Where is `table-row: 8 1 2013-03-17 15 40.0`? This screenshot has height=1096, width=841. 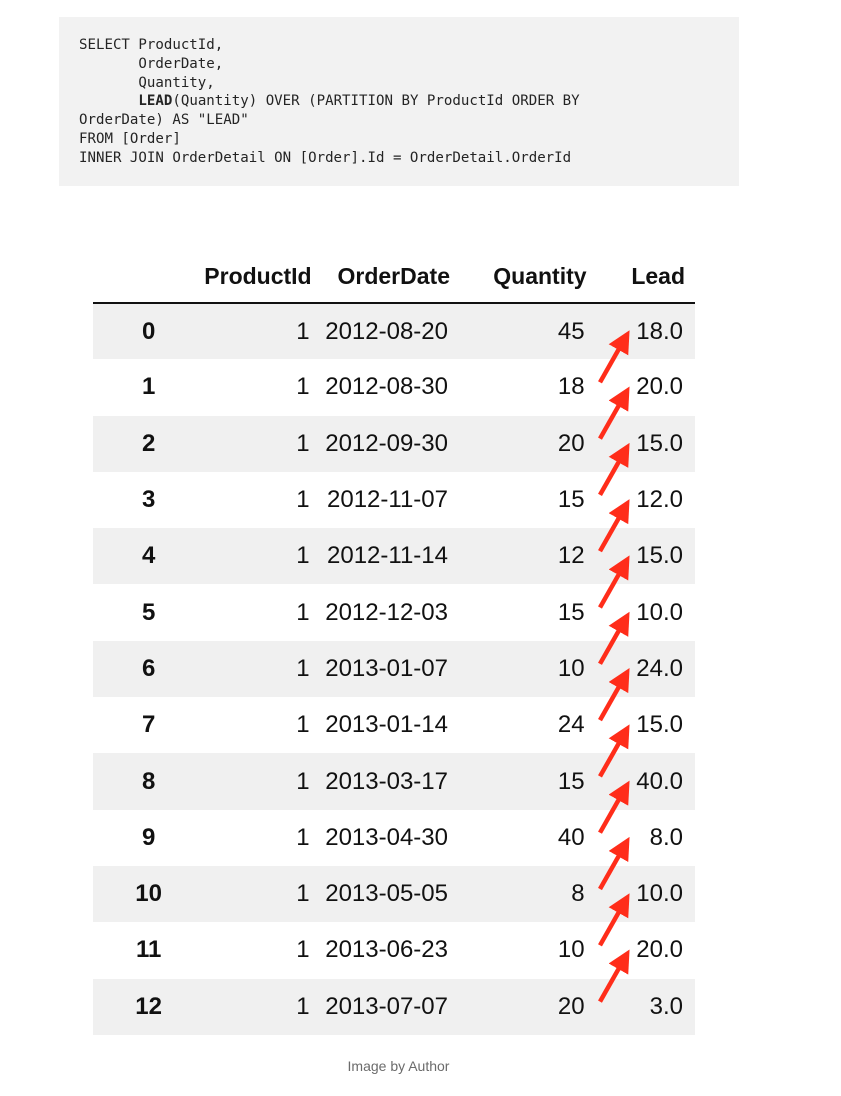 table-row: 8 1 2013-03-17 15 40.0 is located at coordinates (394, 781).